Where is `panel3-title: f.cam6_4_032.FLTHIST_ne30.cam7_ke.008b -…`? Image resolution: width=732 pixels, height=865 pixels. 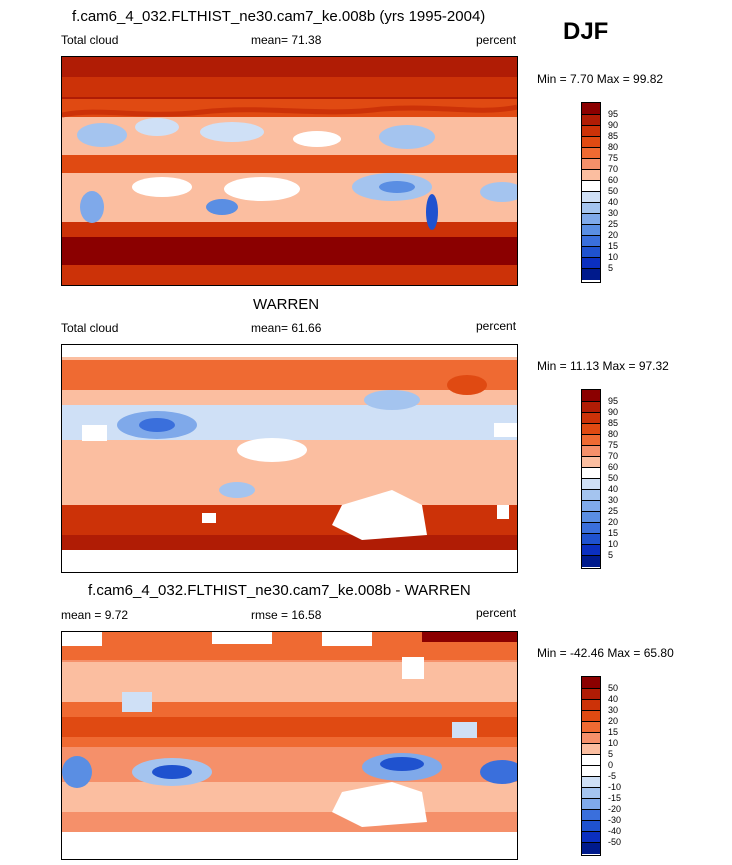
panel3-title: f.cam6_4_032.FLTHIST_ne30.cam7_ke.008b -… is located at coordinates (279, 590).